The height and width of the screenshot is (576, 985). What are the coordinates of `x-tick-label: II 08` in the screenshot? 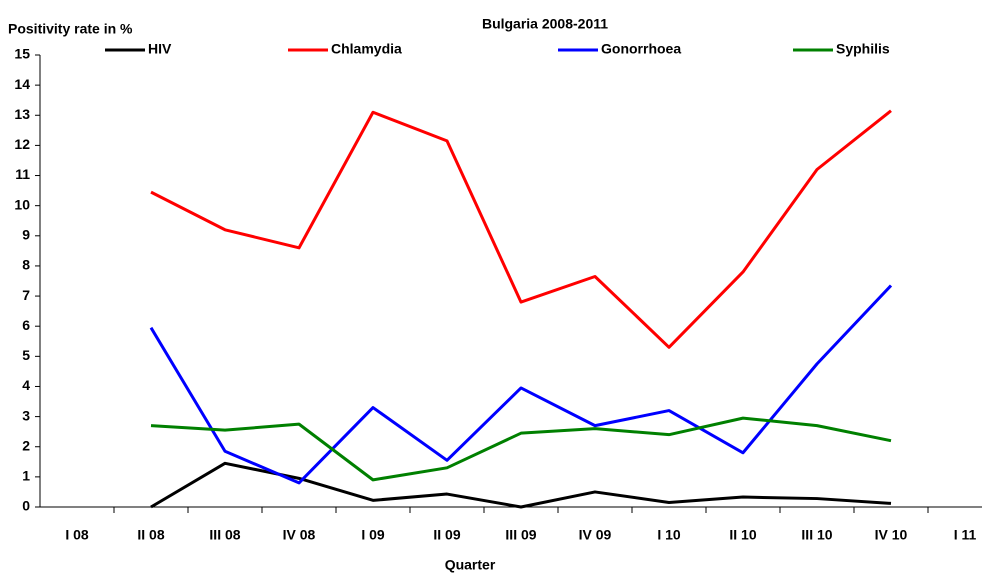 It's located at (150, 535).